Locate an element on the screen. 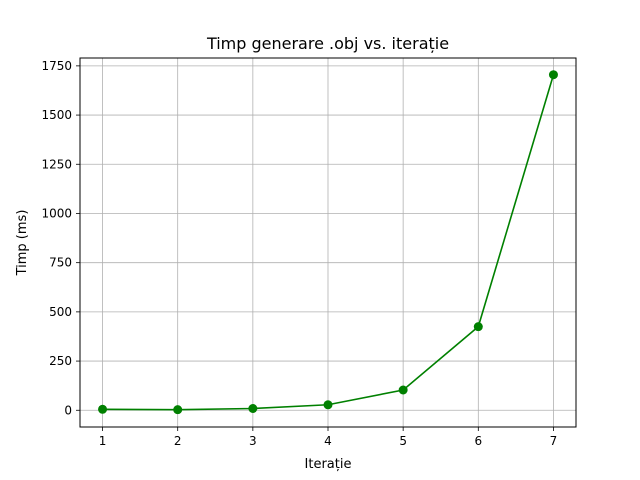 This screenshot has height=480, width=640. y-tick-label: 500 is located at coordinates (60, 312).